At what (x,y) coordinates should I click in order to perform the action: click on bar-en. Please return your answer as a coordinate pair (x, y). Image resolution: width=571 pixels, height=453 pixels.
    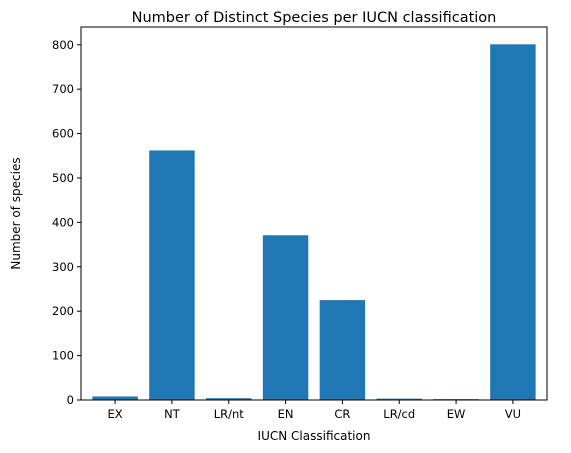
    Looking at the image, I should click on (285, 317).